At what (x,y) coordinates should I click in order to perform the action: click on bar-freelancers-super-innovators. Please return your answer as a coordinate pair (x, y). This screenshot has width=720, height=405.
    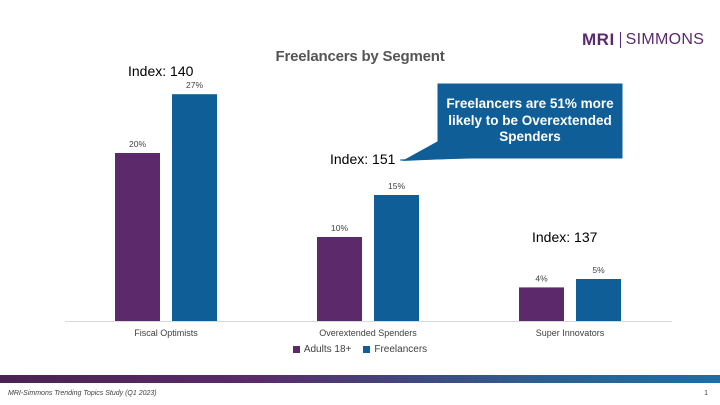
    Looking at the image, I should click on (598, 300).